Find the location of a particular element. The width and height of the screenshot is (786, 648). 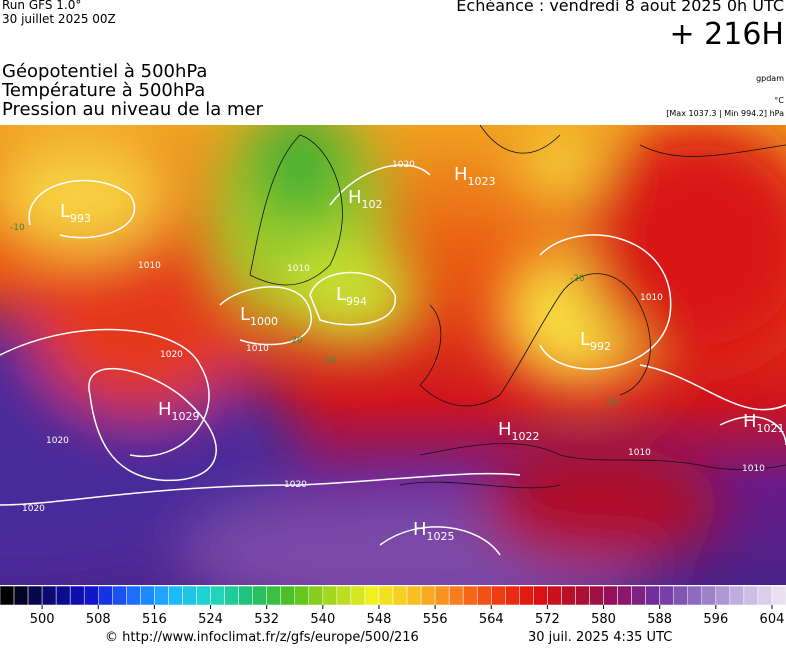

unit: gpdam is located at coordinates (770, 78).